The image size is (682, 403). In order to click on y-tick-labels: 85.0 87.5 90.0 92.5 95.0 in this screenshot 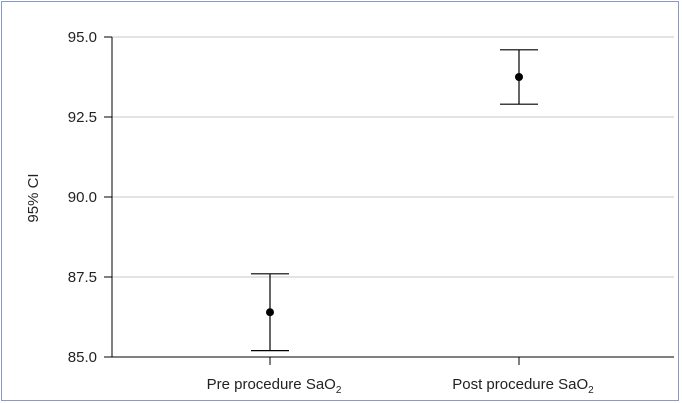, I will do `click(82, 197)`.